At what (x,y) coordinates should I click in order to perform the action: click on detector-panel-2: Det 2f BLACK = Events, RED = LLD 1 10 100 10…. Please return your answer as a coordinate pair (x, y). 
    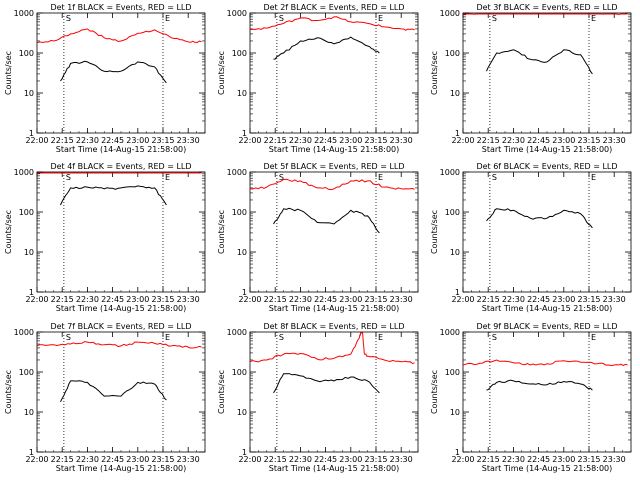
    Looking at the image, I should click on (318, 78).